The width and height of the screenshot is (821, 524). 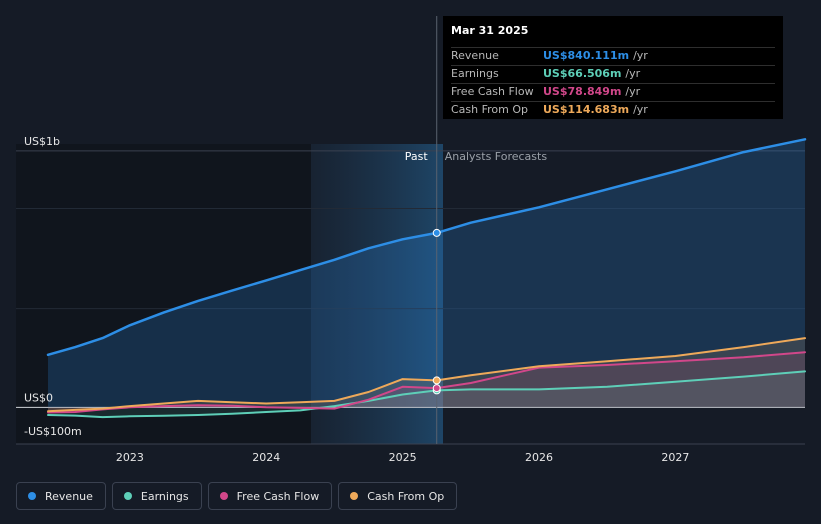 I want to click on legend-label: Revenue, so click(x=69, y=496).